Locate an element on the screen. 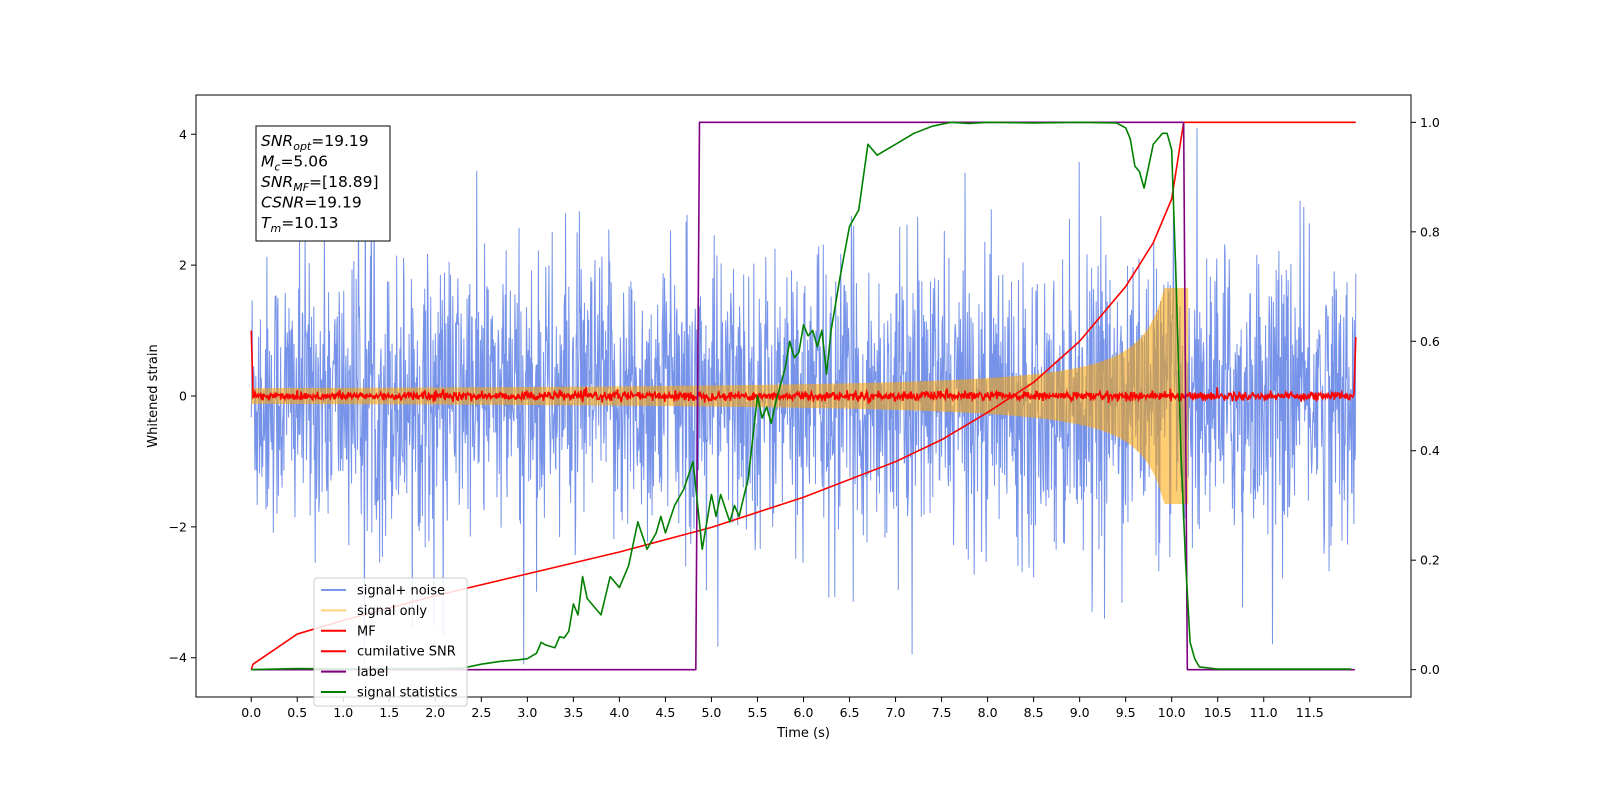 The height and width of the screenshot is (800, 1600). x-tick-label: 1.0 is located at coordinates (343, 712).